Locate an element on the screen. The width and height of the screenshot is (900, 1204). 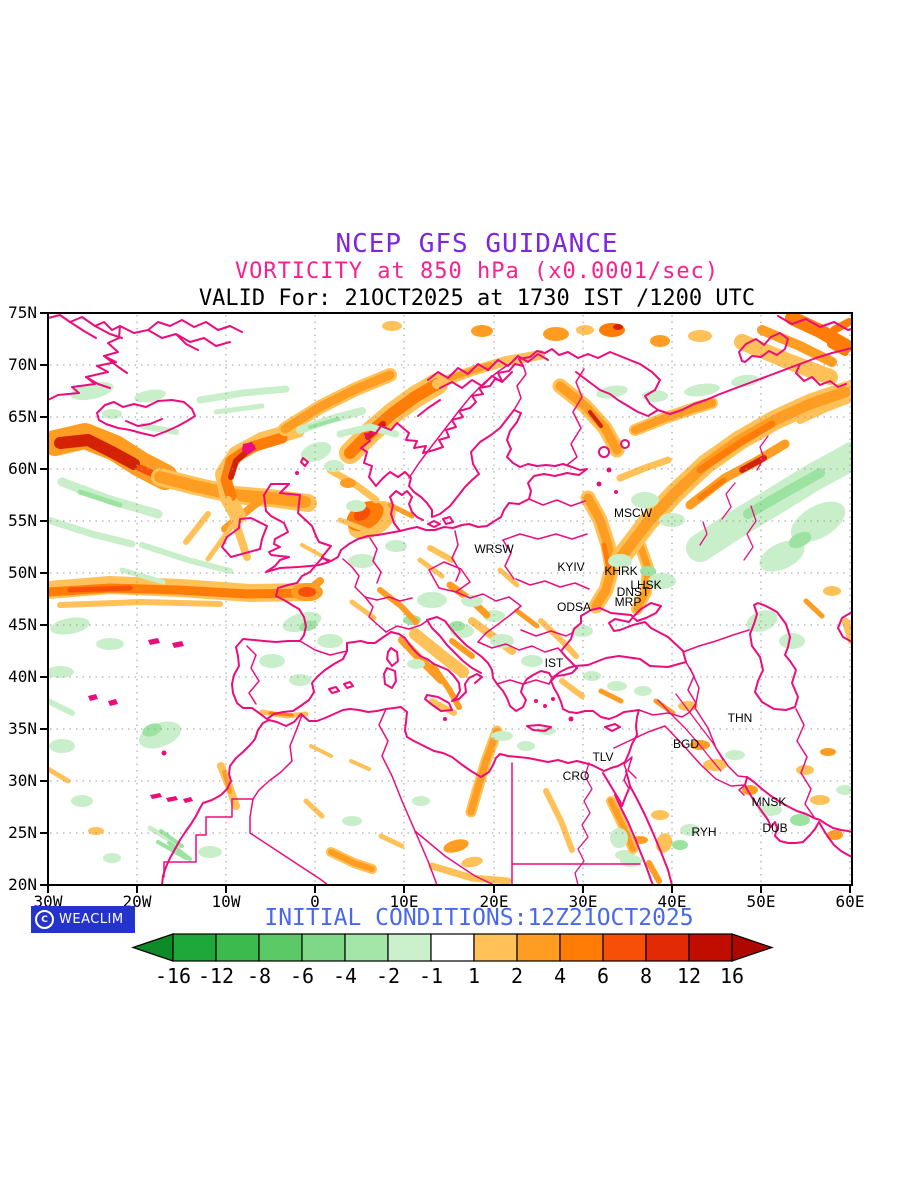
lat-label-50N: 50N is located at coordinates (22, 572).